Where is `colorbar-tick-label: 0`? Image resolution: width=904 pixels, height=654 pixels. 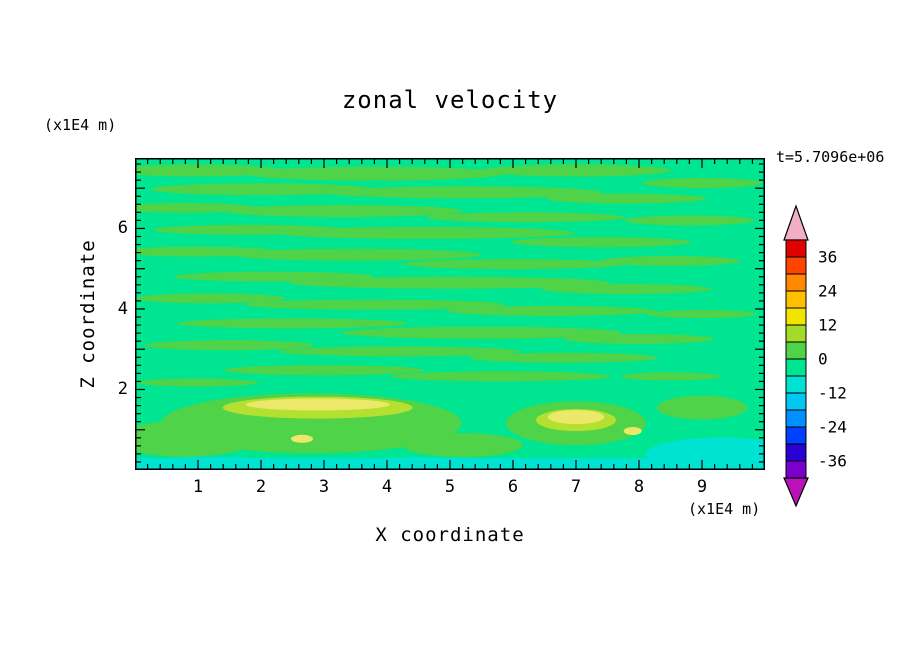 colorbar-tick-label: 0 is located at coordinates (823, 359).